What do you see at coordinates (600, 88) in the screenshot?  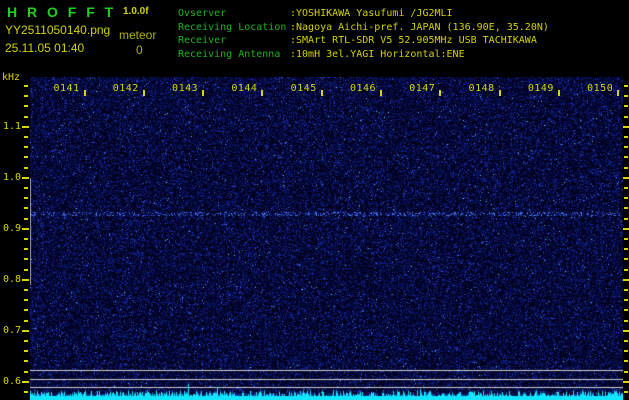 I see `time-tick-label: 0150` at bounding box center [600, 88].